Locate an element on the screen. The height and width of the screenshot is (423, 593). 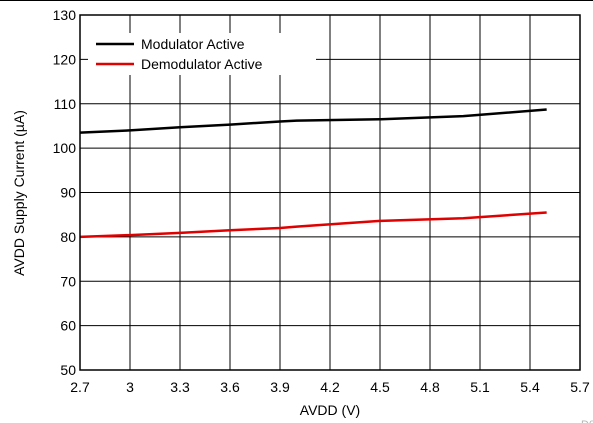
watermark: D0 is located at coordinates (587, 421).